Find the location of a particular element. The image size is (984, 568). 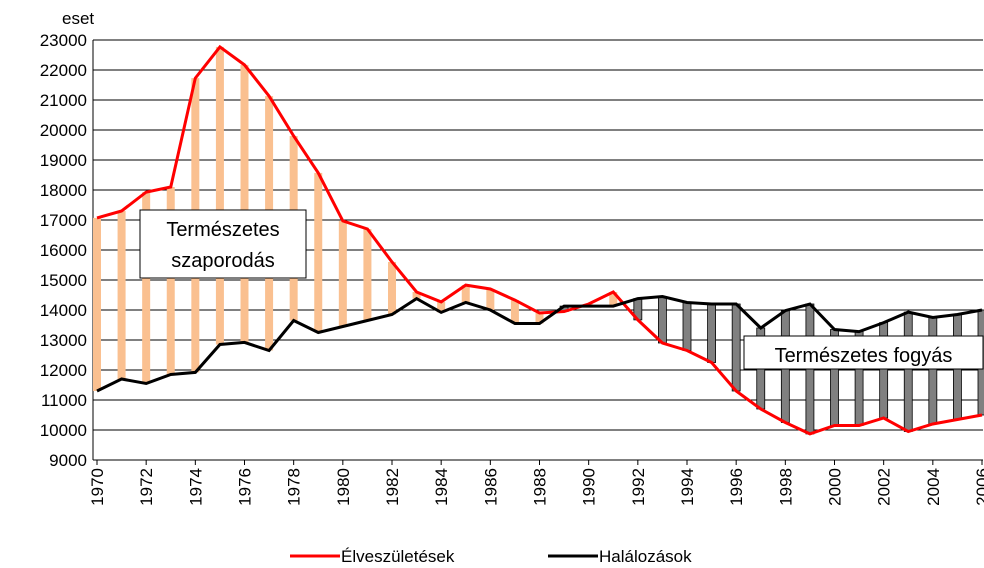

x-tick-label: 2000 is located at coordinates (835, 487).